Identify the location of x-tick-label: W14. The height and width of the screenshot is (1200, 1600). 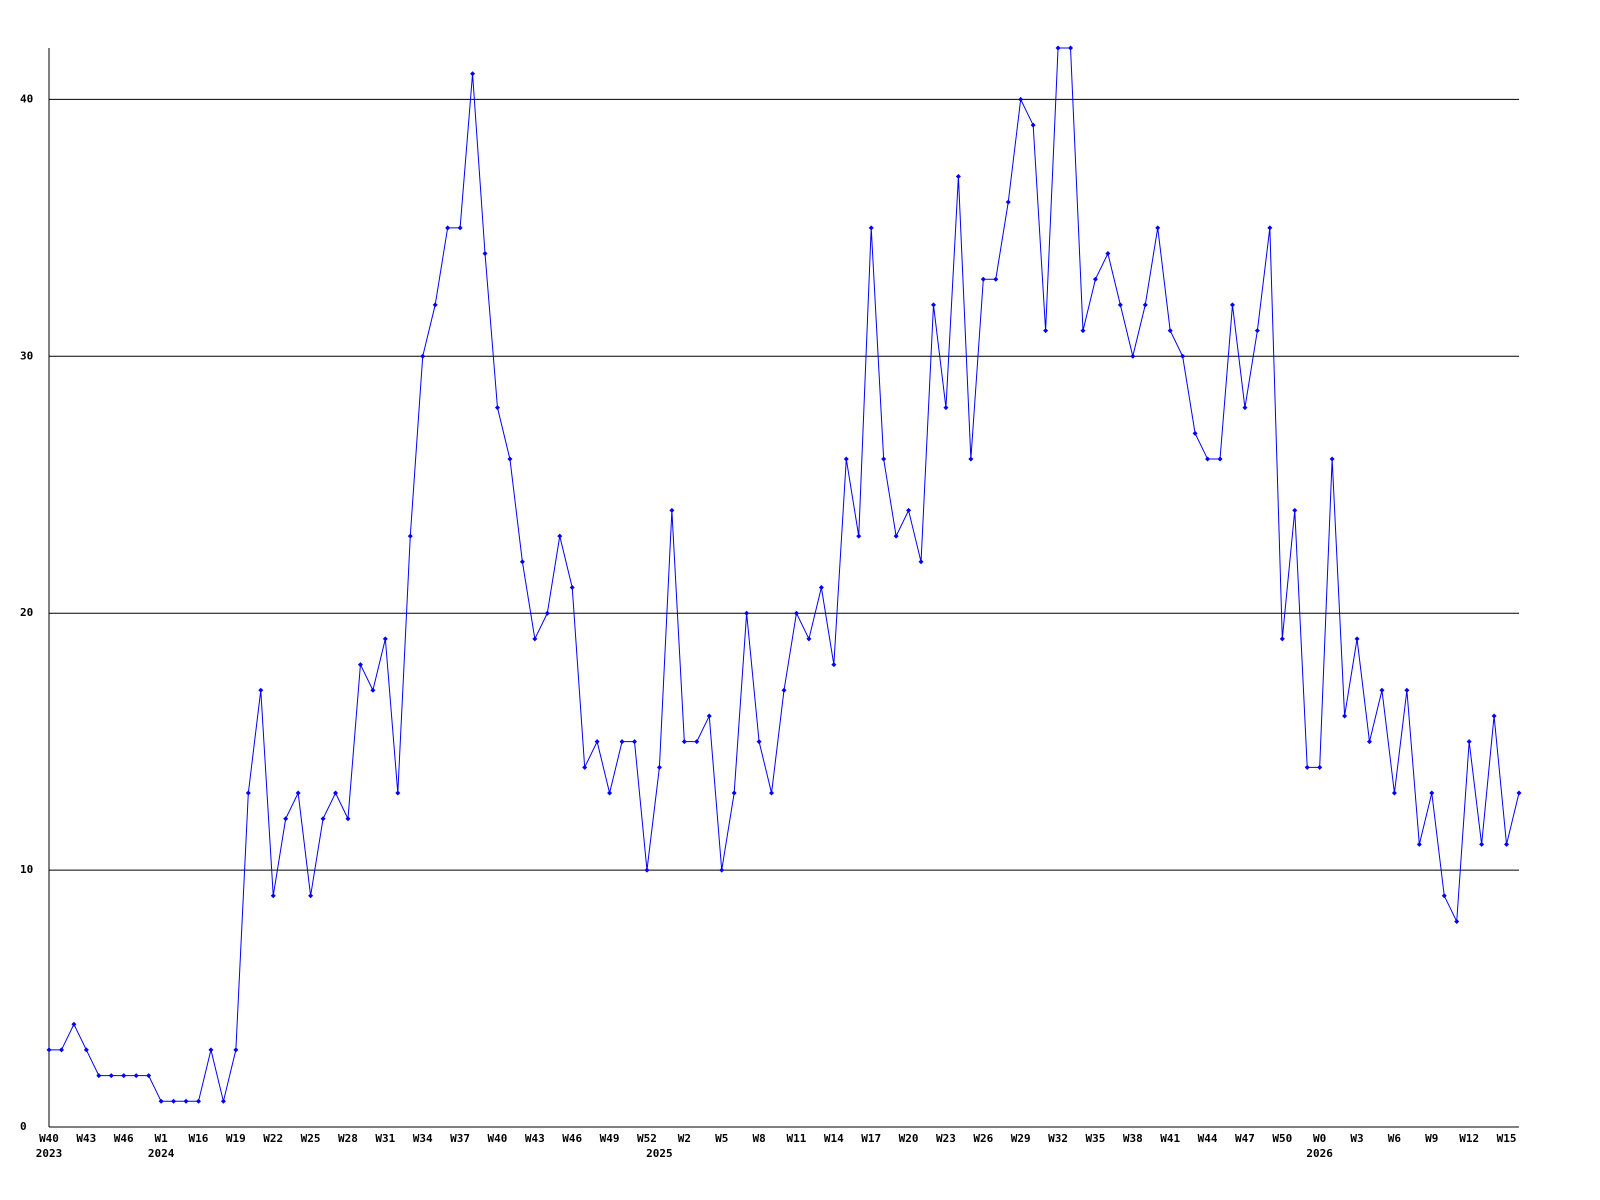
(834, 1138).